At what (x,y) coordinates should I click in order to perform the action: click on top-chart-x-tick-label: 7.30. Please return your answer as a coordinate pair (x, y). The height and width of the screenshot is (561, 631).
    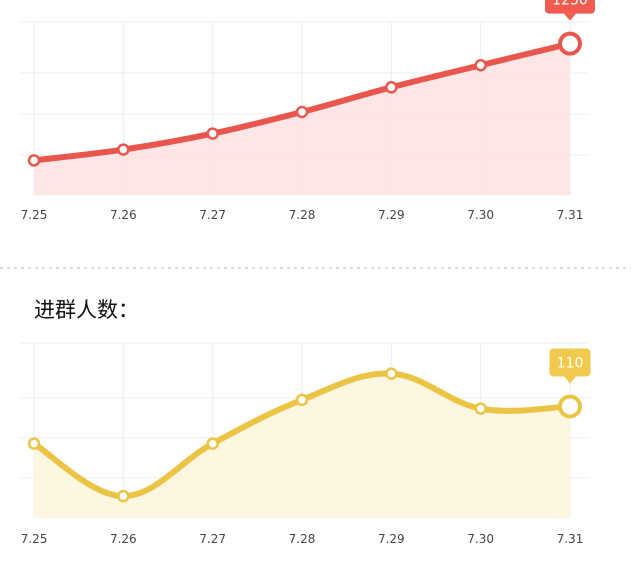
    Looking at the image, I should click on (480, 215).